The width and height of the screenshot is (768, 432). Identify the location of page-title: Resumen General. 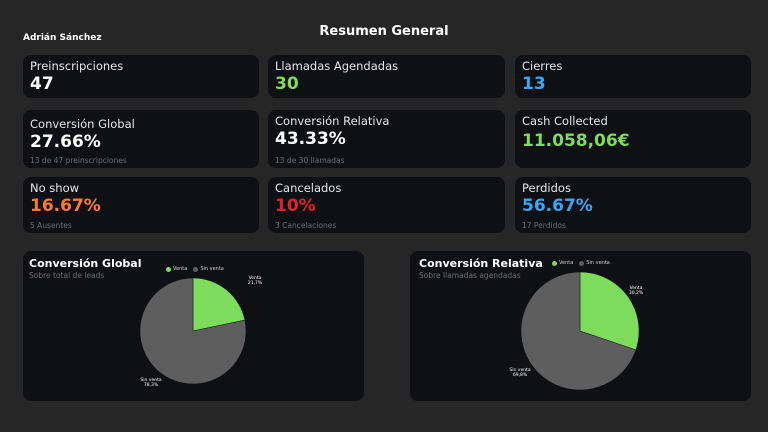
(384, 31).